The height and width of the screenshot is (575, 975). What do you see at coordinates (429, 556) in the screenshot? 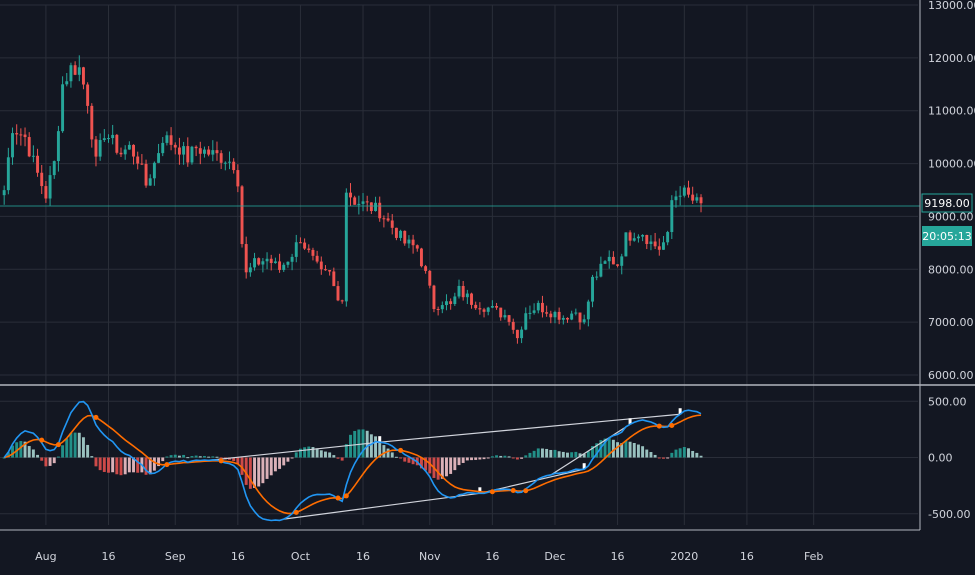
I see `time-axis: Aug 16 Sep 16 Oct 16 Nov 16 Dec 16 2020 16 Feb` at bounding box center [429, 556].